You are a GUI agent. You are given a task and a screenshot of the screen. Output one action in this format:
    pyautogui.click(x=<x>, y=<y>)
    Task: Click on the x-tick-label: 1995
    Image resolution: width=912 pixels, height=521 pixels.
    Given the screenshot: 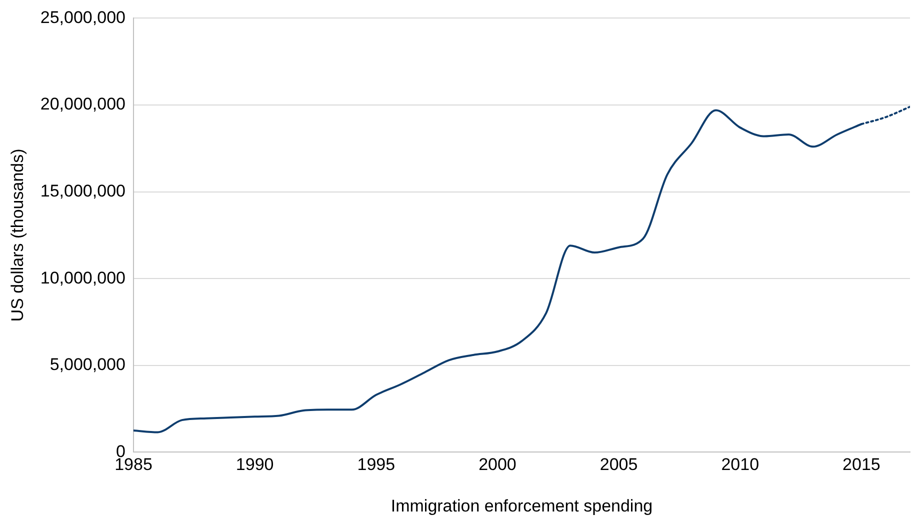 What is the action you would take?
    pyautogui.click(x=376, y=464)
    